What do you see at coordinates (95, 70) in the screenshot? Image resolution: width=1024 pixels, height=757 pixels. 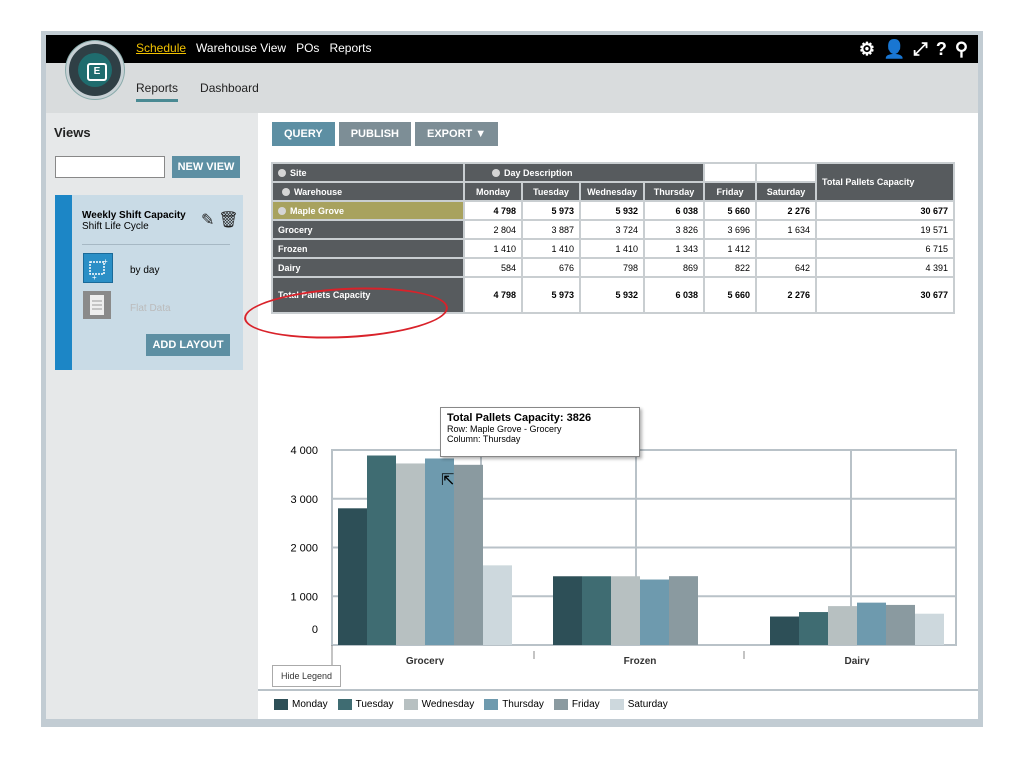 I see `app-logo: E` at bounding box center [95, 70].